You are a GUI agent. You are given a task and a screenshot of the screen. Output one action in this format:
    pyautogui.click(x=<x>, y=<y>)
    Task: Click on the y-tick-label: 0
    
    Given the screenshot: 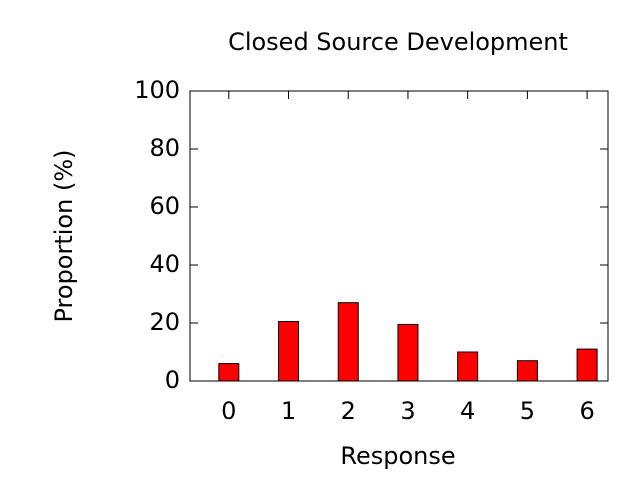 What is the action you would take?
    pyautogui.click(x=172, y=380)
    